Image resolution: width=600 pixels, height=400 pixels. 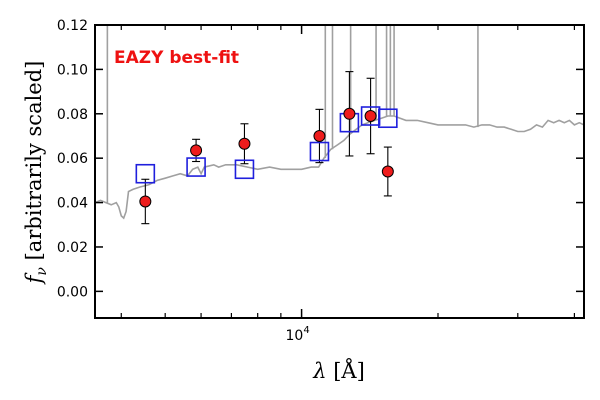 What do you see at coordinates (72, 115) in the screenshot?
I see `y-tick-label: 0.08` at bounding box center [72, 115].